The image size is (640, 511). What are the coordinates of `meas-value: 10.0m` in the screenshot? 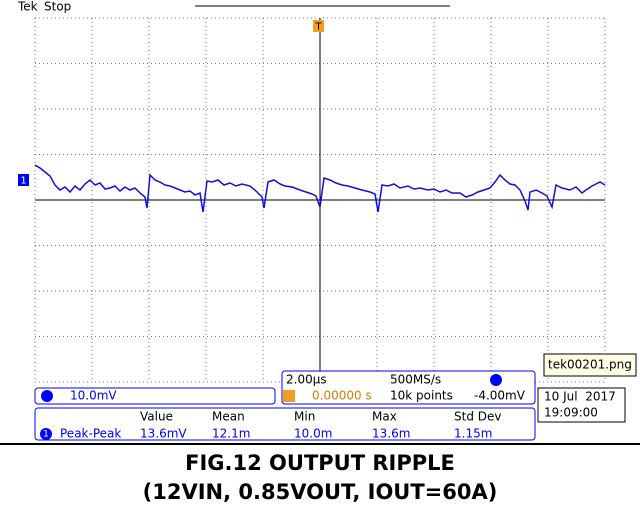 It's located at (313, 434).